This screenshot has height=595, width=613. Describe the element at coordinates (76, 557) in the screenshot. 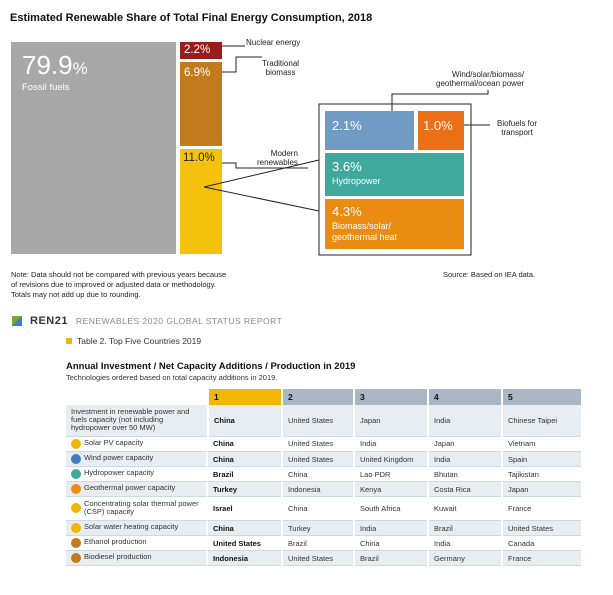

I see `biodiesel-icon` at that location.